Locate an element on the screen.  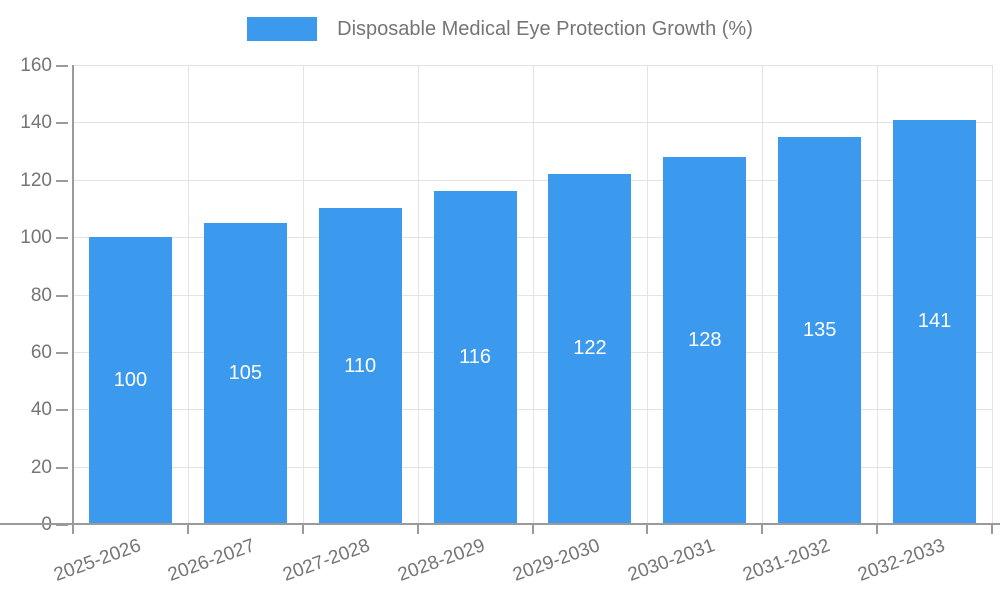
bar-value-label: 105 is located at coordinates (245, 372).